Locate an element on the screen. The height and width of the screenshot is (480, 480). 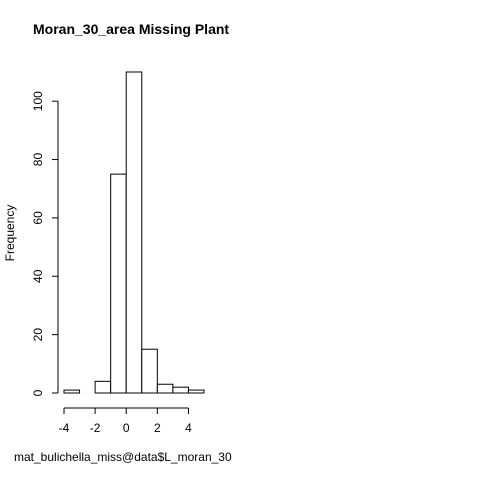
y-tick-label: 60 is located at coordinates (38, 218).